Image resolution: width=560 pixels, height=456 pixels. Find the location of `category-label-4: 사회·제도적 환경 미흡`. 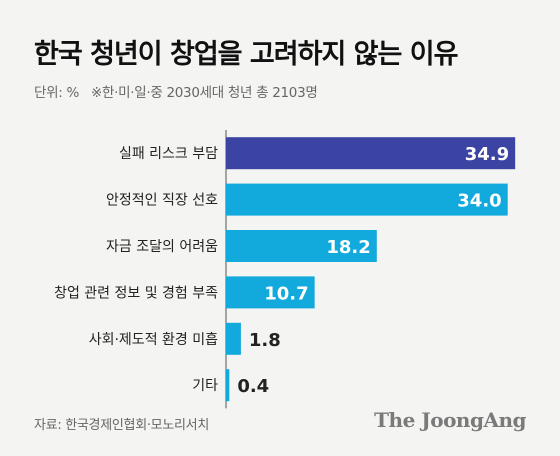

category-label-4: 사회·제도적 환경 미흡 is located at coordinates (153, 340).